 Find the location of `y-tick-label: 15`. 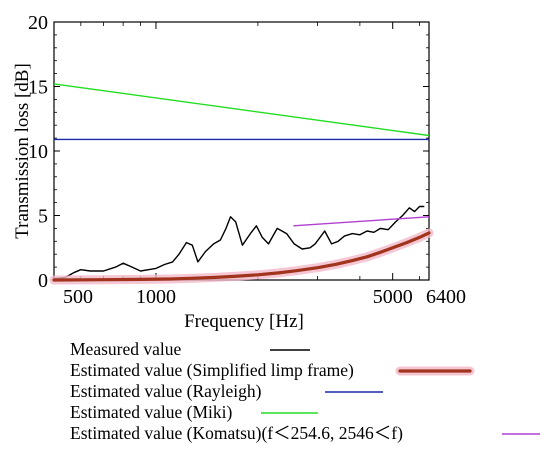

y-tick-label: 15 is located at coordinates (38, 88).